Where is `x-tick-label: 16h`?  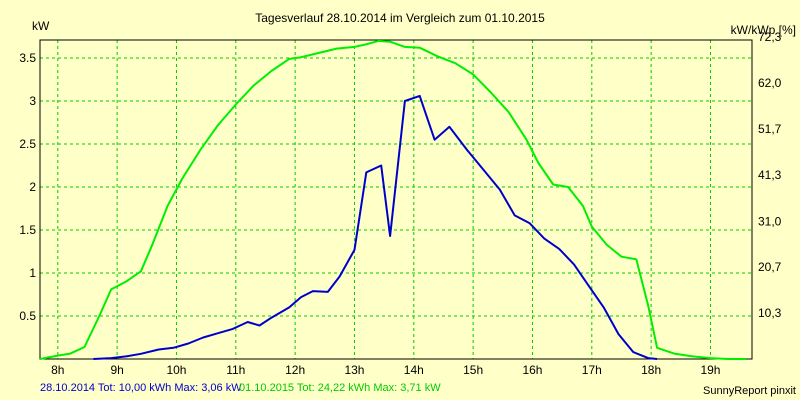 x-tick-label: 16h is located at coordinates (532, 370).